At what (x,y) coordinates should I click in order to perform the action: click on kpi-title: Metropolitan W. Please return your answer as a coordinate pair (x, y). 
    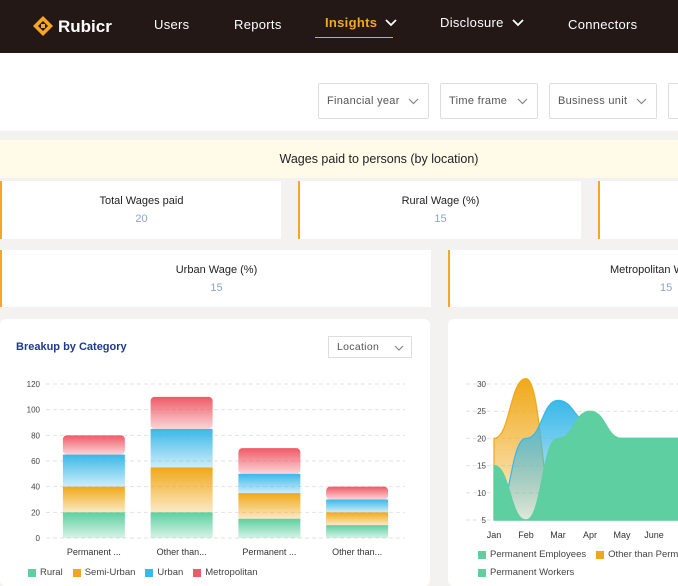
    Looking at the image, I should click on (644, 270).